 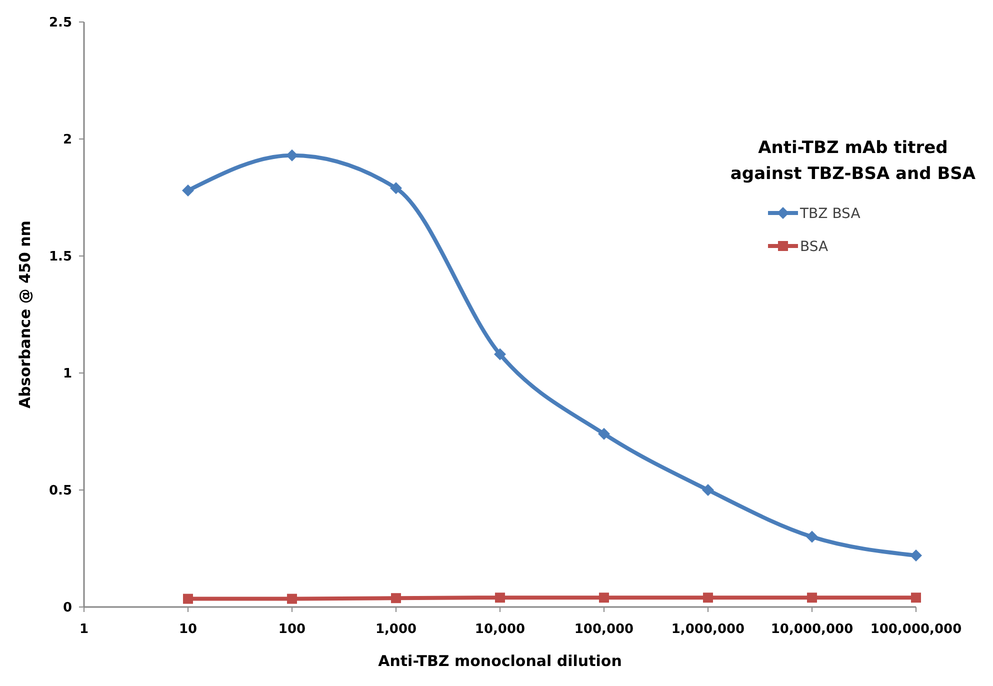 What do you see at coordinates (84, 629) in the screenshot?
I see `x-tick-label: 1` at bounding box center [84, 629].